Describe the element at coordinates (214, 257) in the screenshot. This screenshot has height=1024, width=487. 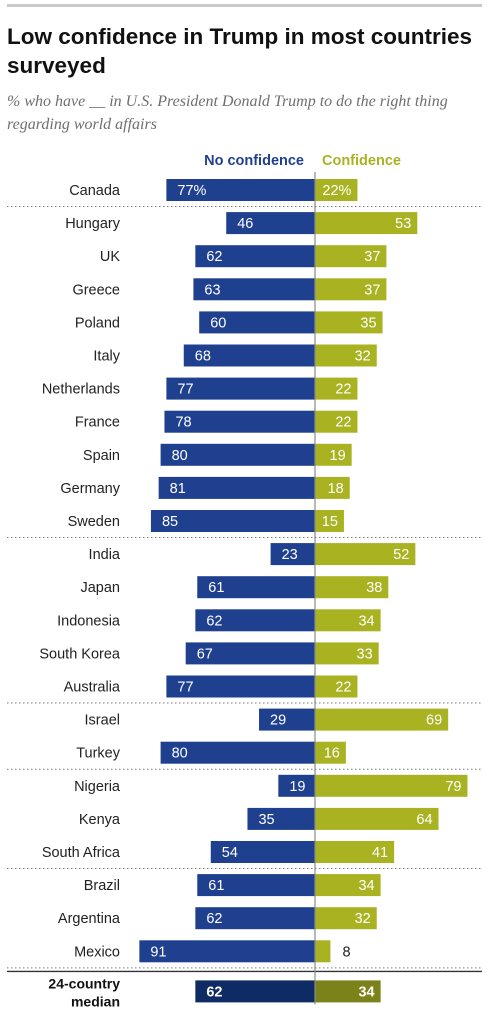
I see `value-no-confidence-uk: 62` at that location.